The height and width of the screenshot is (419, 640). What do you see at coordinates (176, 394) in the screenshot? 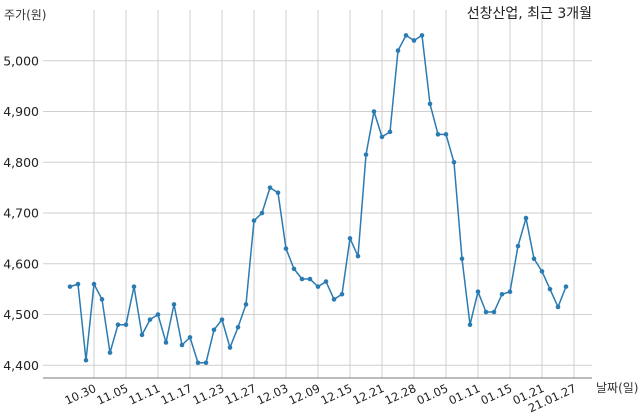
I see `x-tick-label: 11.17` at bounding box center [176, 394].